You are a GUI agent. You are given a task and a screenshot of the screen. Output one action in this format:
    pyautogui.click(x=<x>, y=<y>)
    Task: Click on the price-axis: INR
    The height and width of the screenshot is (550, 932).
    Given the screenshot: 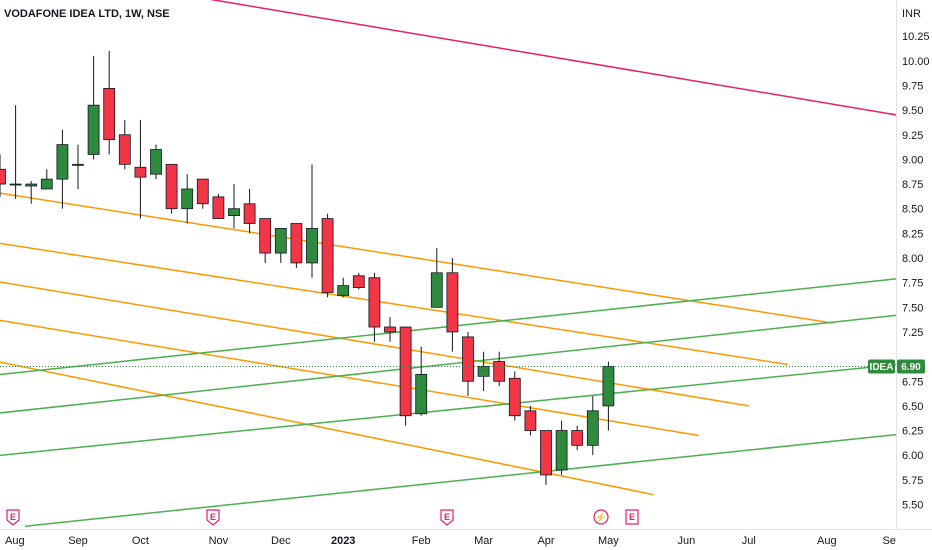 What is the action you would take?
    pyautogui.click(x=909, y=264)
    